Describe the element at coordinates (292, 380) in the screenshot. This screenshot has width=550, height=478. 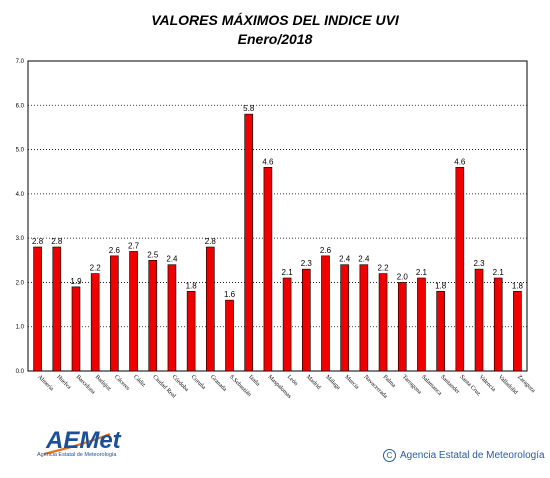
I see `x-tick-label: León` at that location.